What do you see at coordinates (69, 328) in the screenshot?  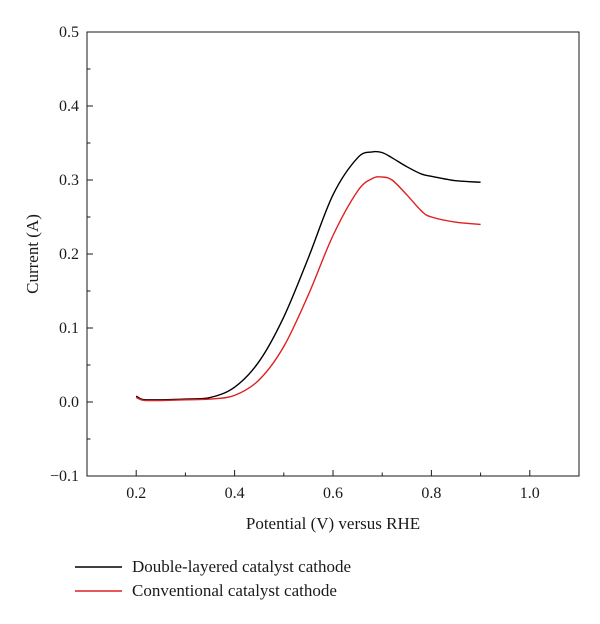 I see `y-tick-label: 0.1` at bounding box center [69, 328].